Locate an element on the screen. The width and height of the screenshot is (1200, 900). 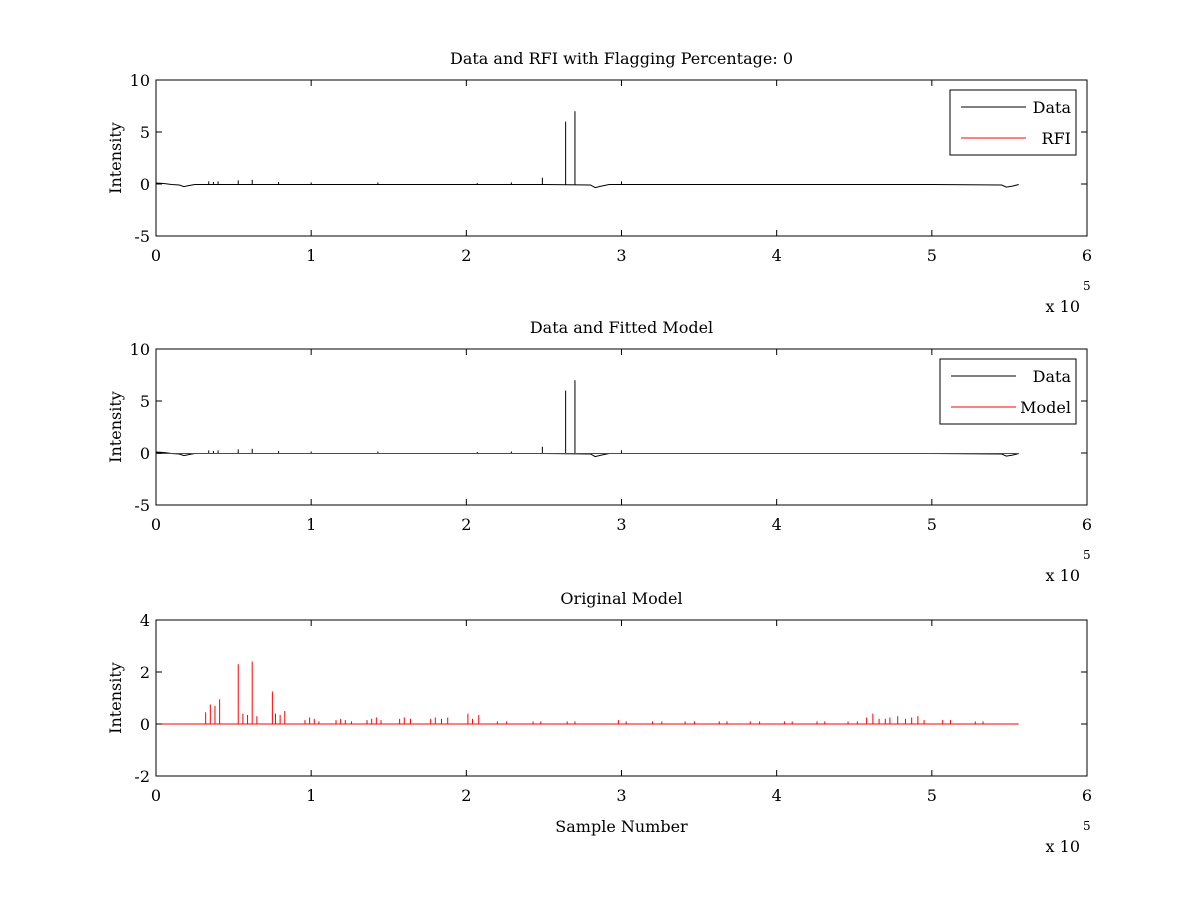
y-tick-label: 4 is located at coordinates (145, 620).